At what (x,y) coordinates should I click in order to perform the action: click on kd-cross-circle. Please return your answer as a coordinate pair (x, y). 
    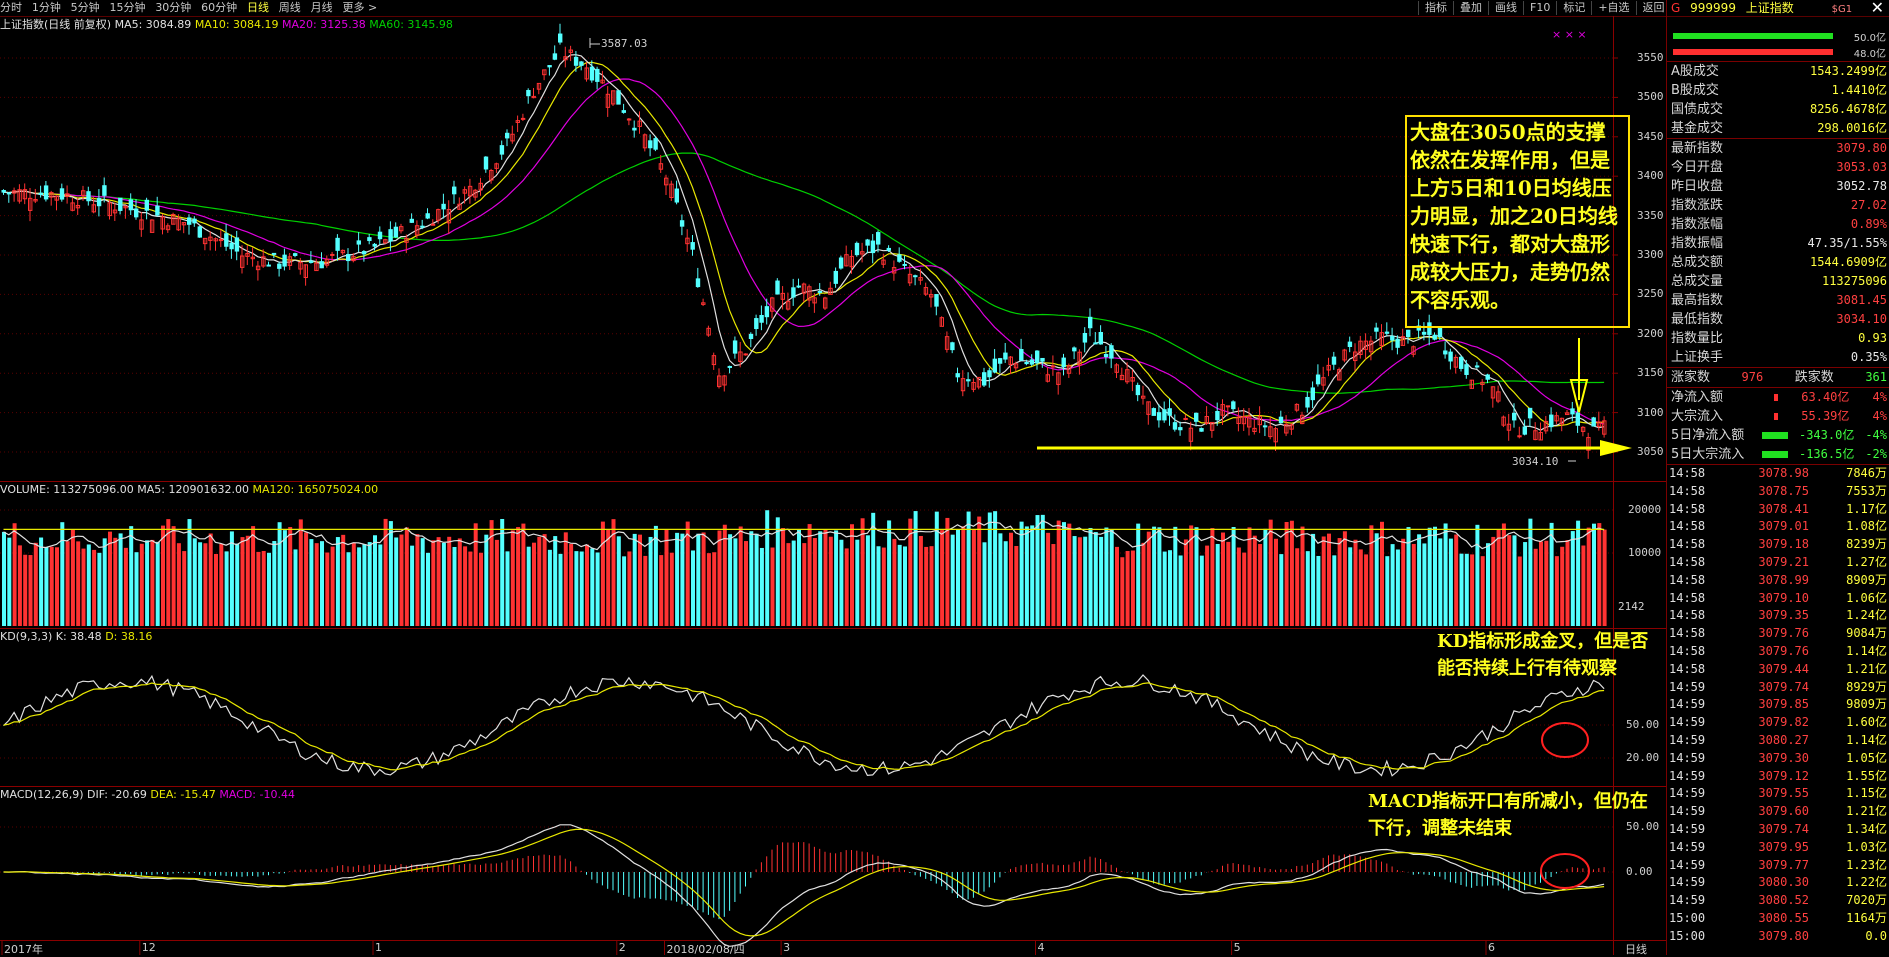
    Looking at the image, I should click on (1565, 740).